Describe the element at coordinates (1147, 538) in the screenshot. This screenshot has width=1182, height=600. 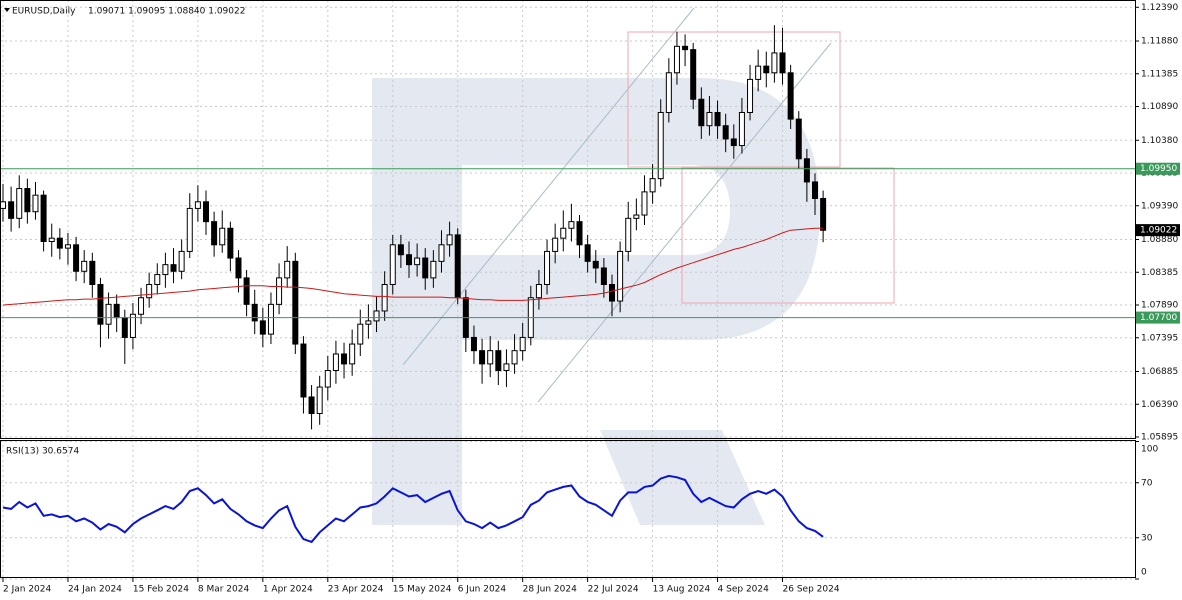
I see `y-tick-label: 30` at that location.